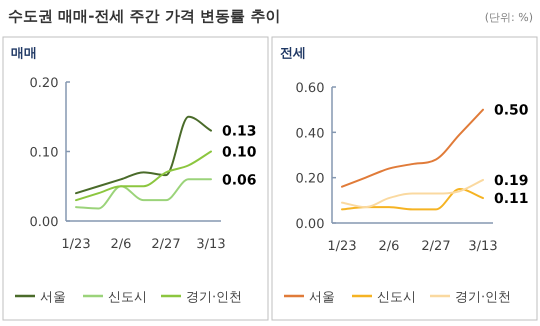 The image size is (540, 326). Describe the element at coordinates (239, 132) in the screenshot. I see `data-label: 0.13` at that location.